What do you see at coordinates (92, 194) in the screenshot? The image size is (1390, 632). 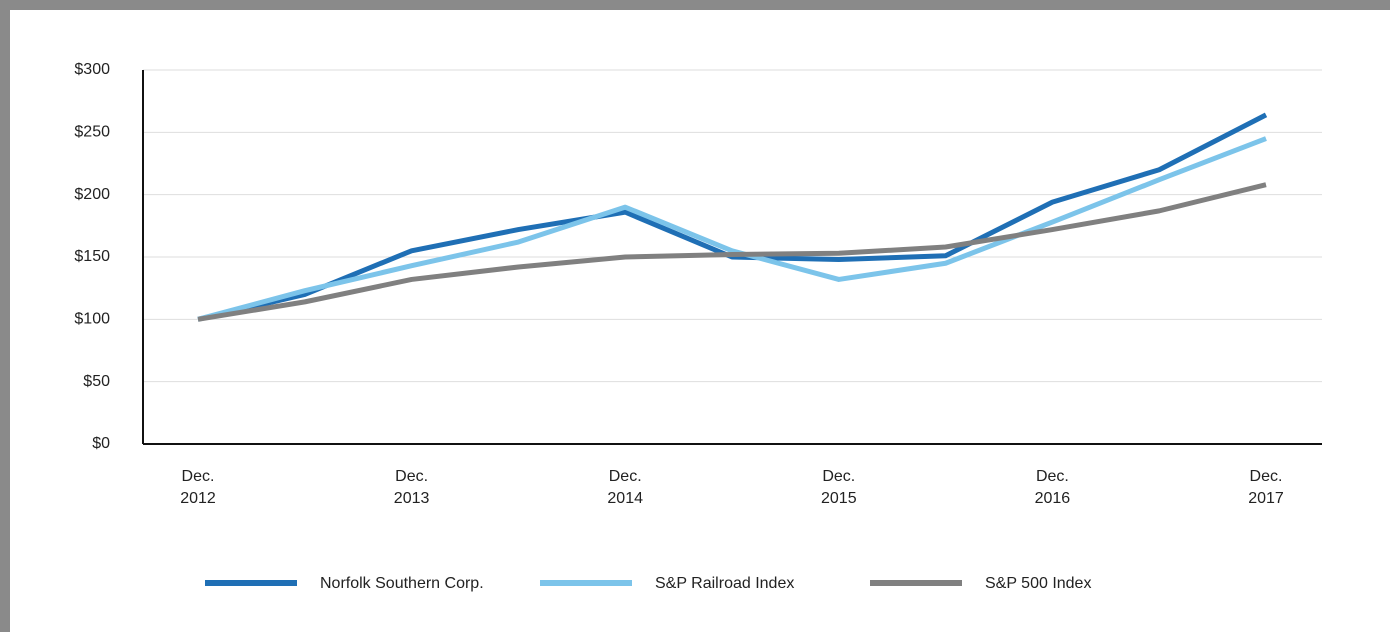 I see `y-tick-label: $200` at bounding box center [92, 194].